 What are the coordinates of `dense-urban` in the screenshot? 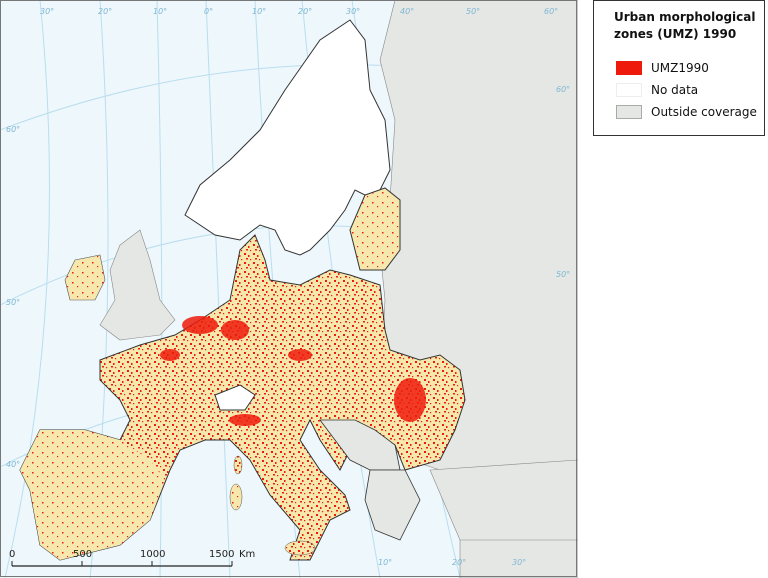 It's located at (293, 371).